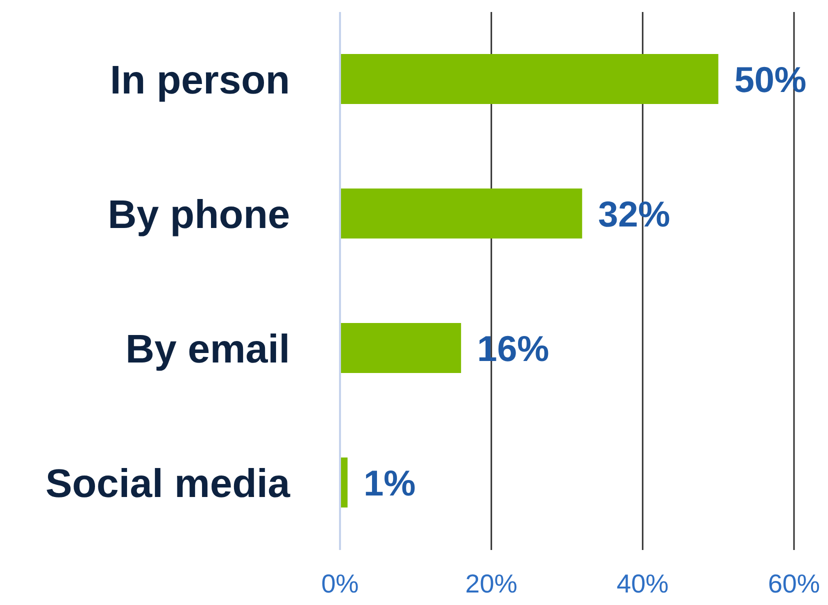 Image resolution: width=828 pixels, height=605 pixels. What do you see at coordinates (491, 583) in the screenshot?
I see `x-tick-label: 20%` at bounding box center [491, 583].